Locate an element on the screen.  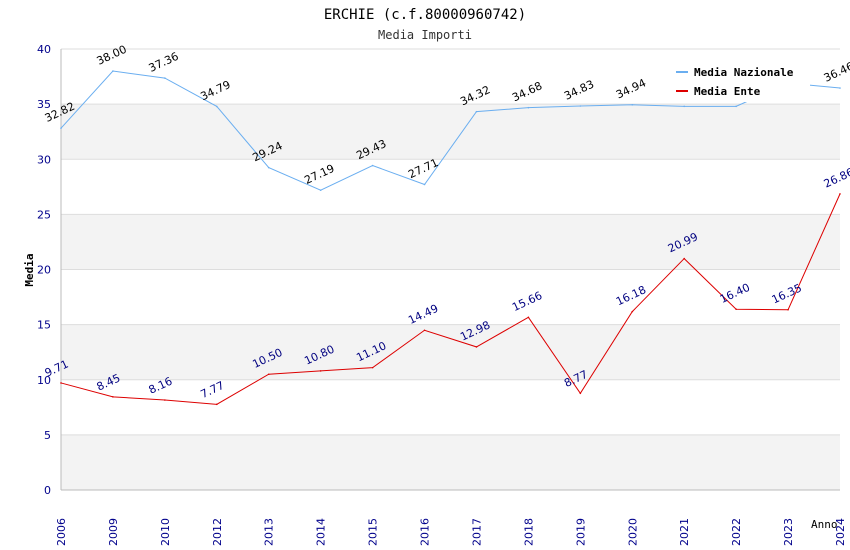
x-axis-label: Anno is located at coordinates (824, 524).